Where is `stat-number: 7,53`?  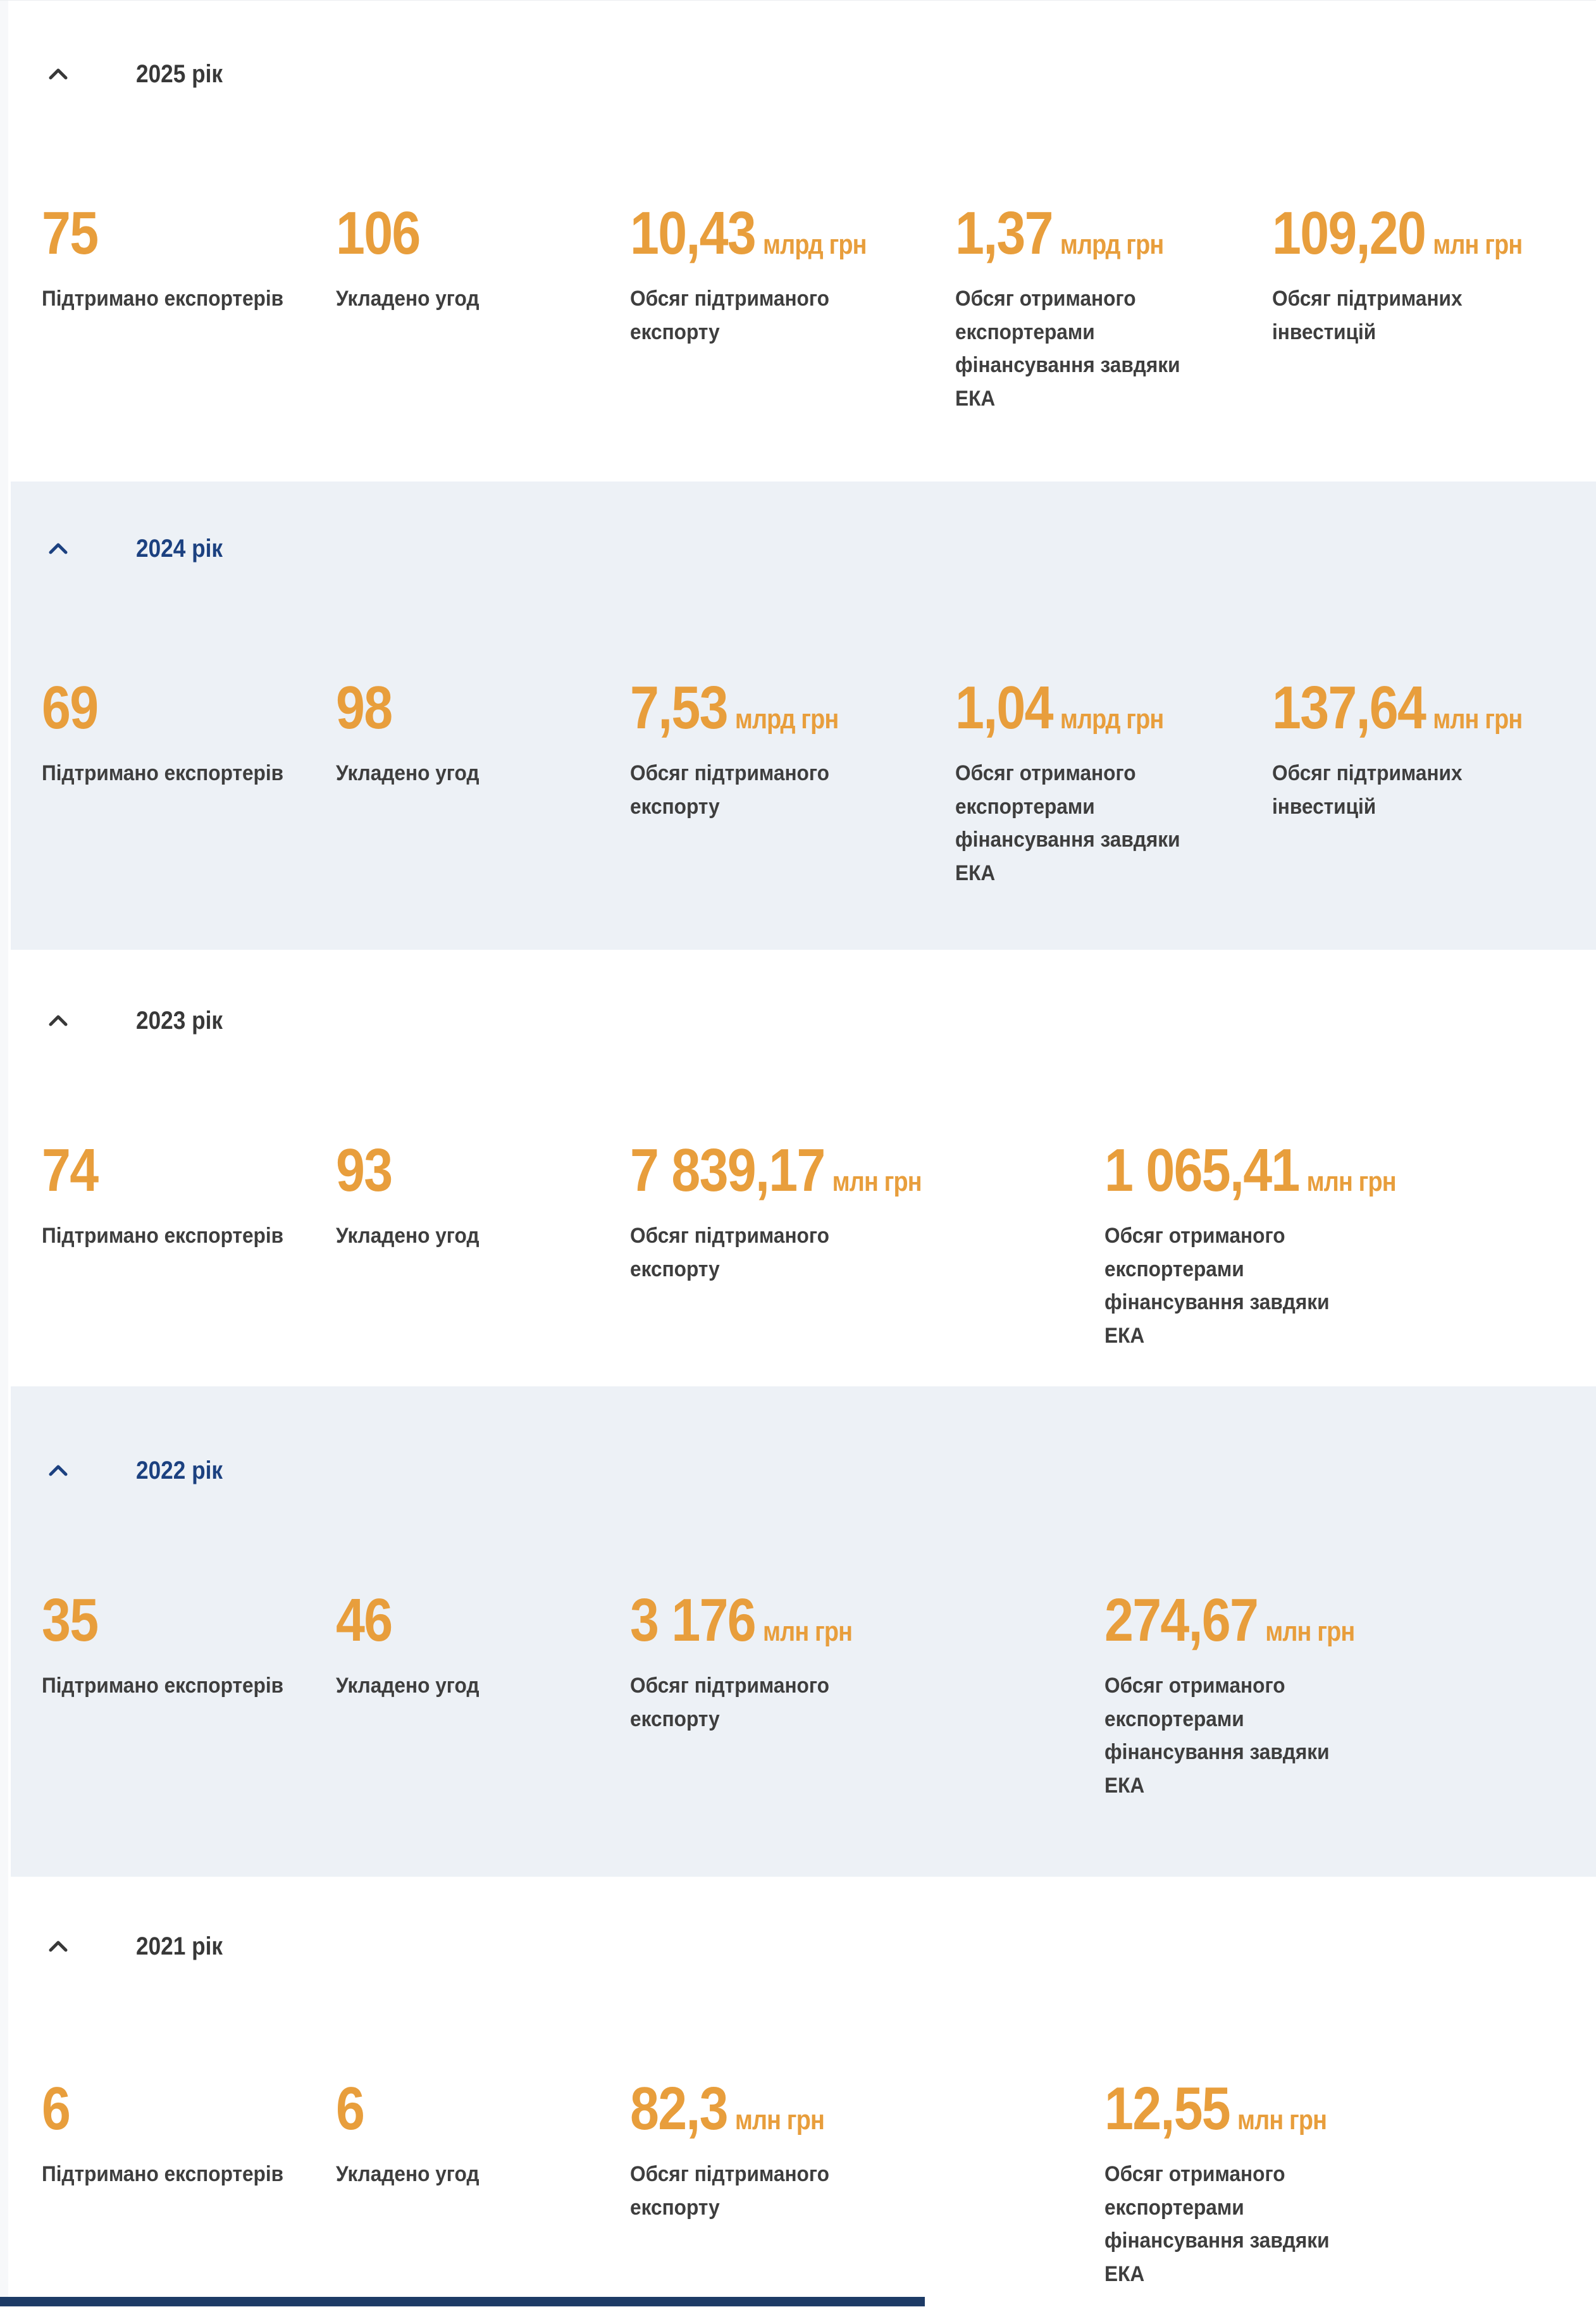
stat-number: 7,53 is located at coordinates (679, 707).